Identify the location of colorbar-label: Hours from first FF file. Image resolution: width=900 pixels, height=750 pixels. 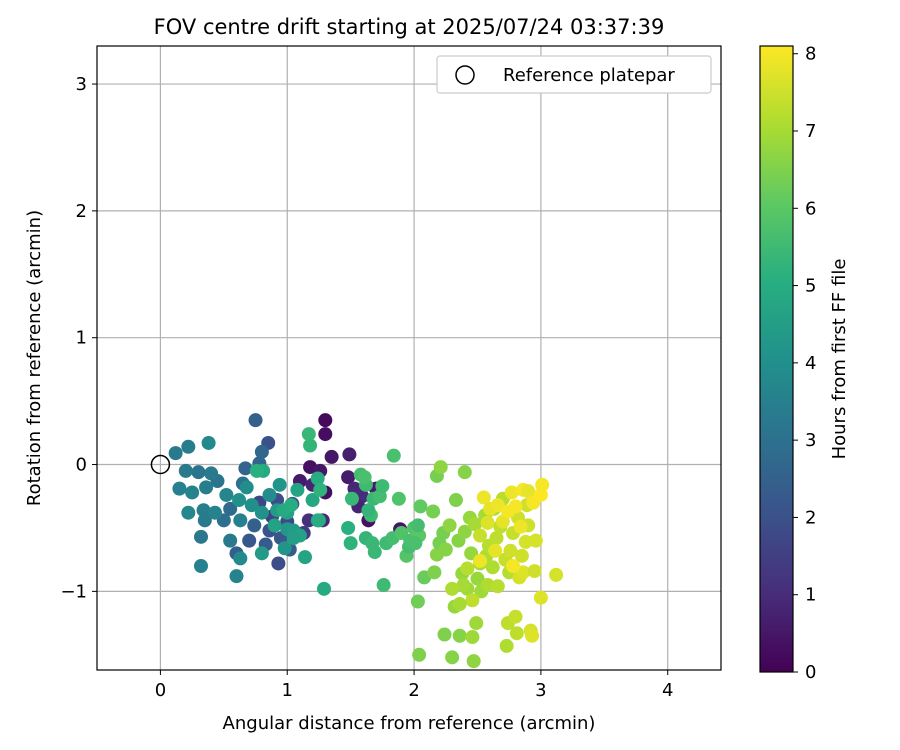
(839, 359).